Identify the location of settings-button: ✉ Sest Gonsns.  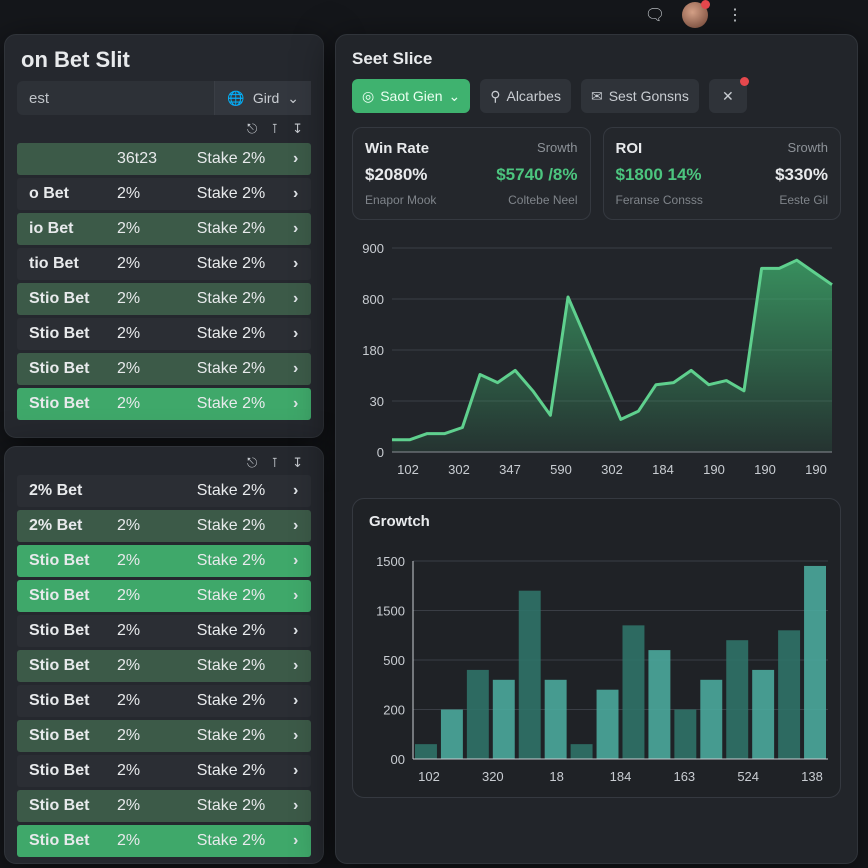
(639, 96).